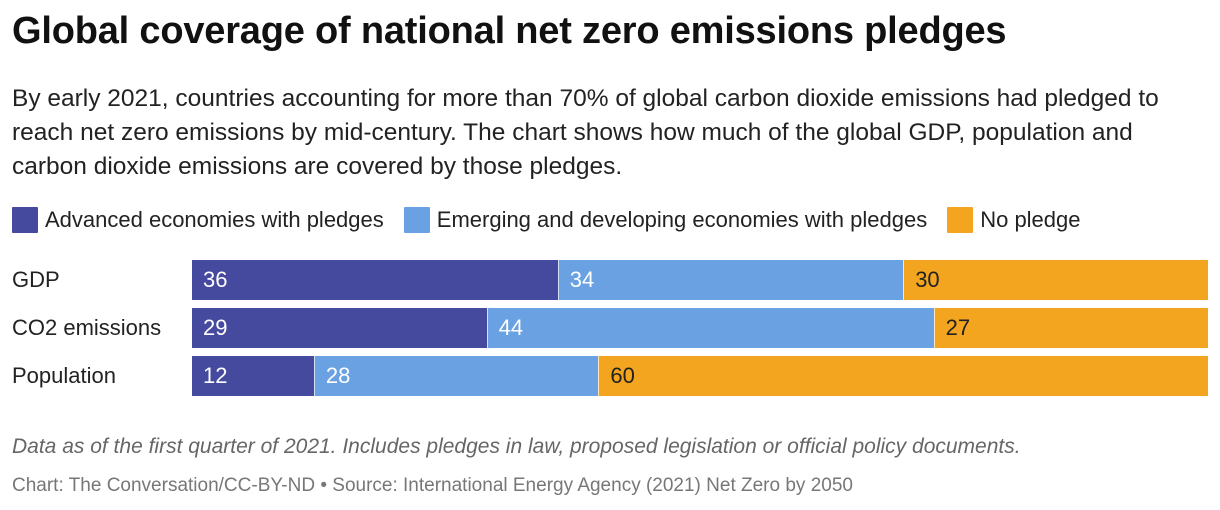 This screenshot has width=1220, height=510. What do you see at coordinates (215, 375) in the screenshot?
I see `data-label: 12` at bounding box center [215, 375].